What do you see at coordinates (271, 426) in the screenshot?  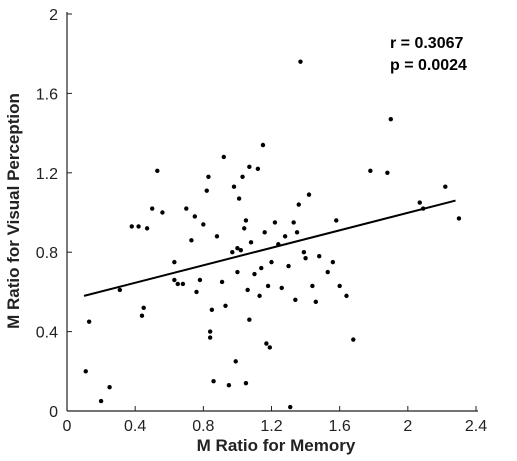 I see `x-tick-label: 1.2` at bounding box center [271, 426].